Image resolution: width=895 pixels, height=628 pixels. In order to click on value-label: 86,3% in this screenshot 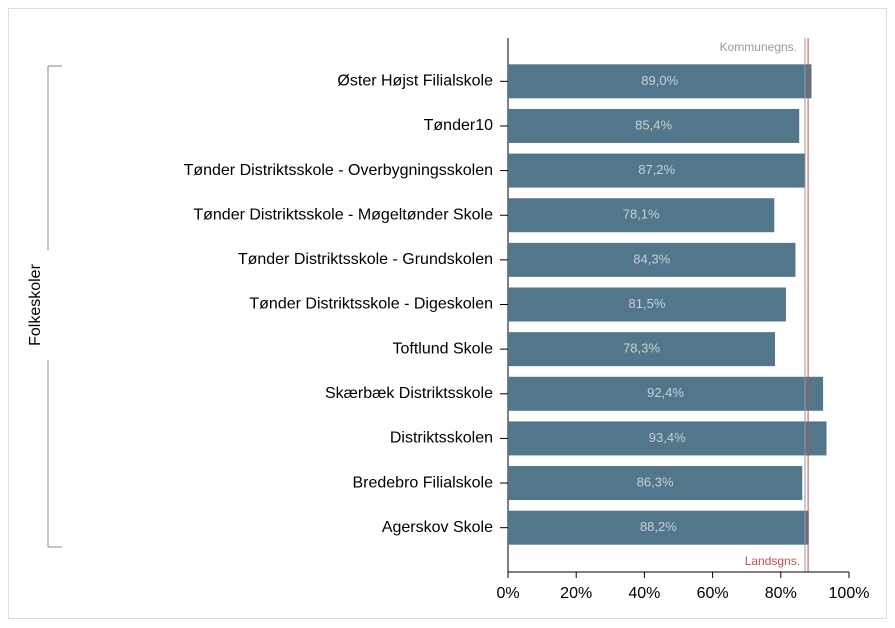, I will do `click(655, 481)`.